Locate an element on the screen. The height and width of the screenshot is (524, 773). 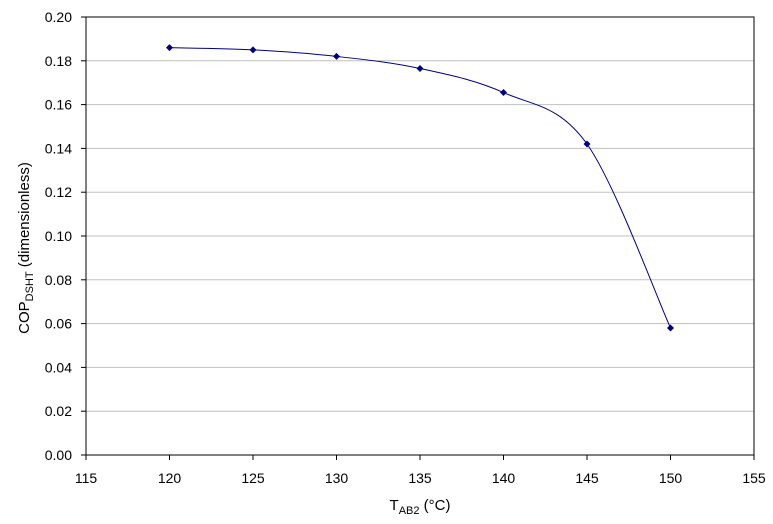
y-tick-label: 0.12 is located at coordinates (58, 192).